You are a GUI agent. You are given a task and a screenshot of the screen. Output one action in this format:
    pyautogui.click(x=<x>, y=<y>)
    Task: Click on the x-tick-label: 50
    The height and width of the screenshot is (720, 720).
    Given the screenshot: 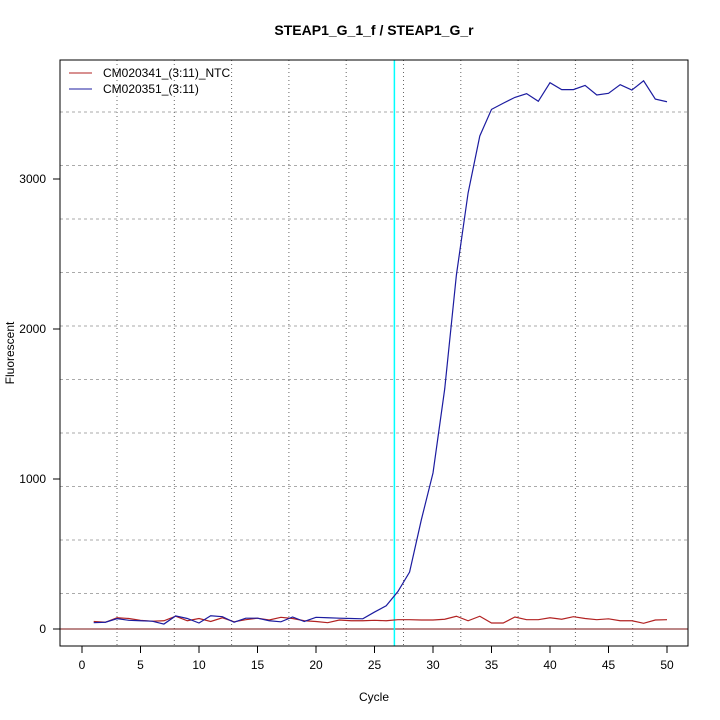 What is the action you would take?
    pyautogui.click(x=667, y=665)
    